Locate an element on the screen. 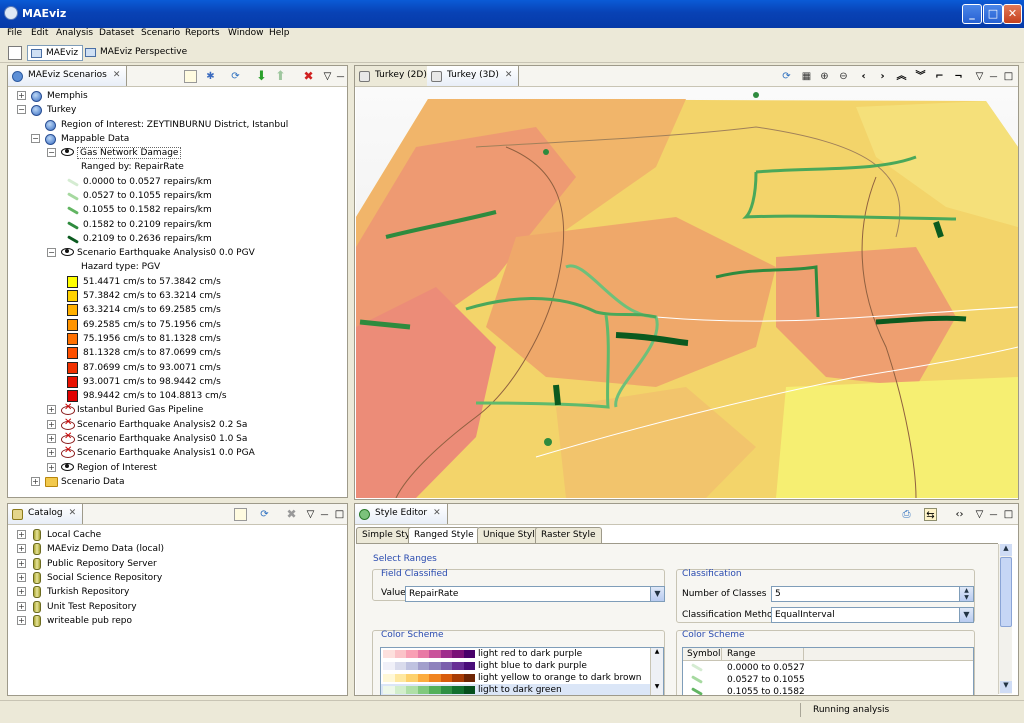 Image resolution: width=1024 pixels, height=723 pixels. tree-item: 0.0000 to 0.0527 repairs/km is located at coordinates (177, 182).